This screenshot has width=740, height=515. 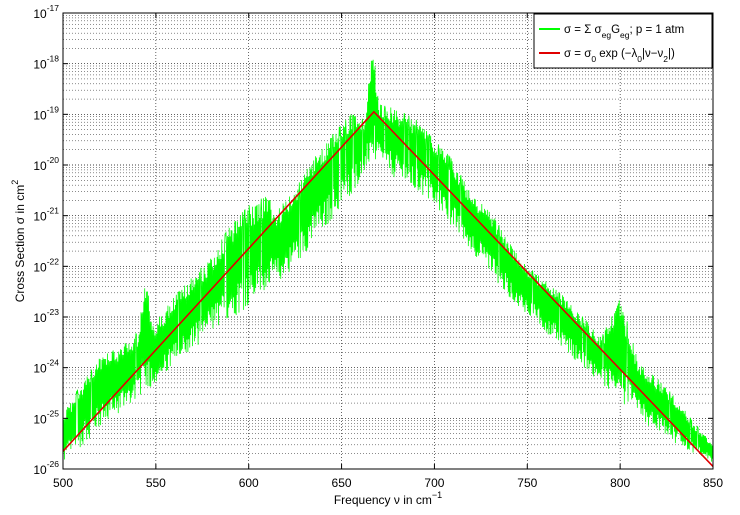 What do you see at coordinates (46, 468) in the screenshot?
I see `y-tick-label: 10-26` at bounding box center [46, 468].